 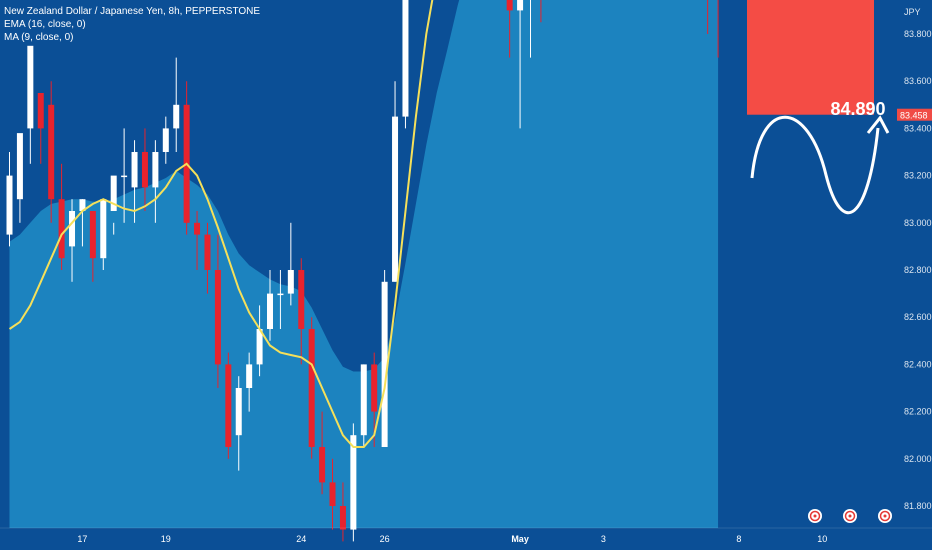 What do you see at coordinates (45, 24) in the screenshot?
I see `ema-legend: EMA (16, close, 0)` at bounding box center [45, 24].